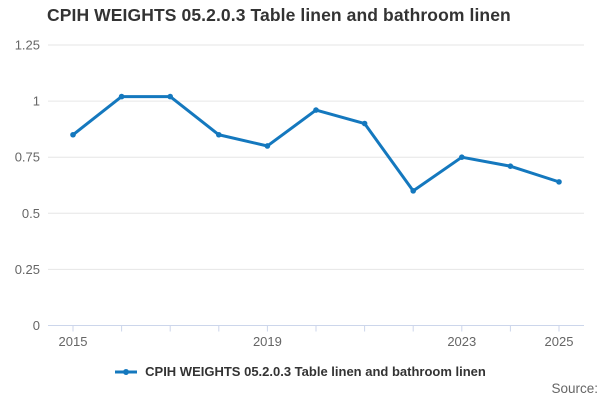 This screenshot has height=400, width=600. What do you see at coordinates (36, 325) in the screenshot?
I see `y-axis-tick-label: 0` at bounding box center [36, 325].